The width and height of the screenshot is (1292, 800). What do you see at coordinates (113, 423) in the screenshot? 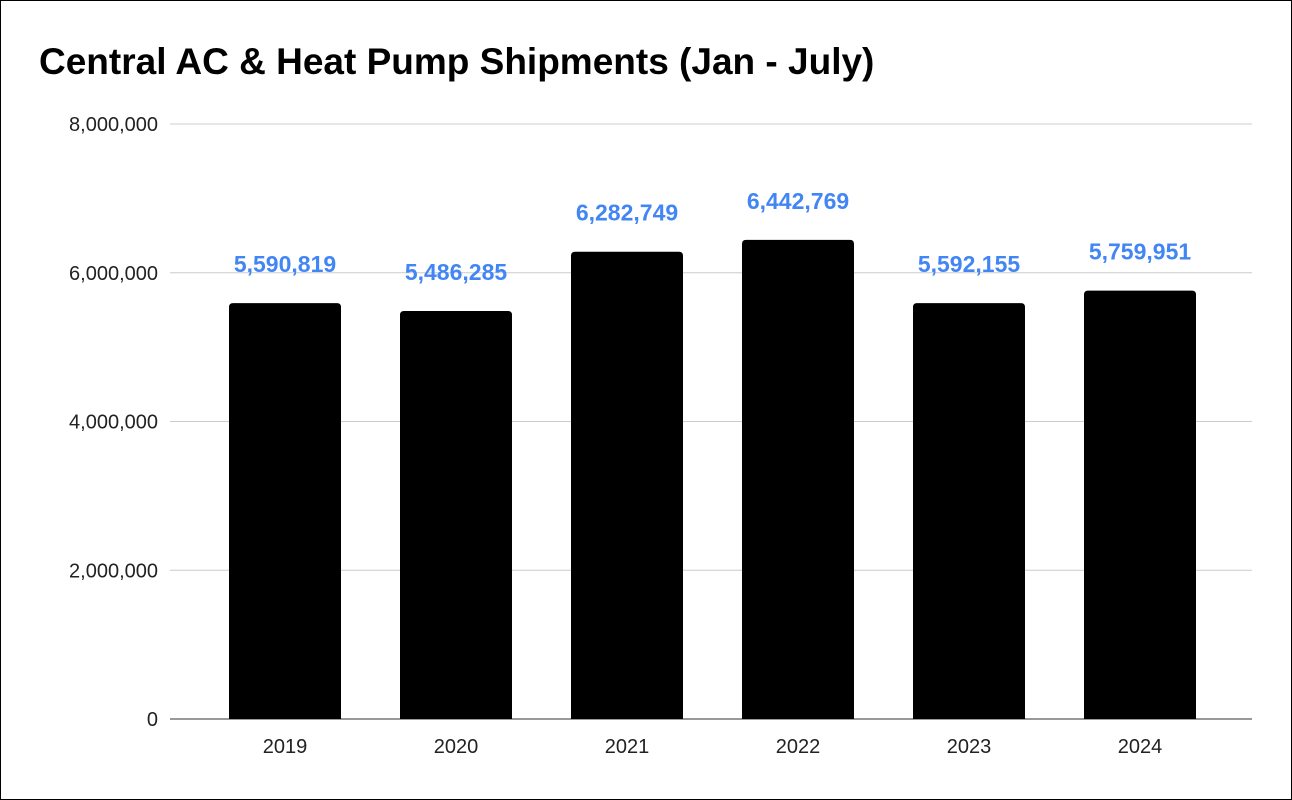
I see `y-tick-label: 4,000,000` at bounding box center [113, 423].